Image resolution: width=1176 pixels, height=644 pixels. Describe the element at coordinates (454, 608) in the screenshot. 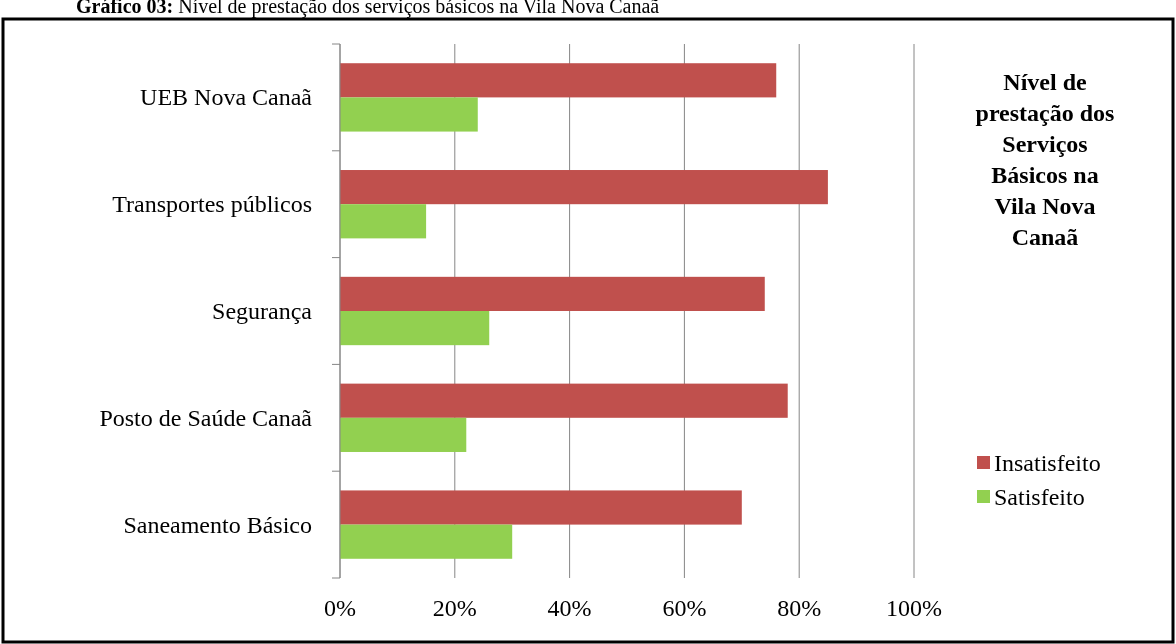

I see `x-tick-label: 20%` at that location.